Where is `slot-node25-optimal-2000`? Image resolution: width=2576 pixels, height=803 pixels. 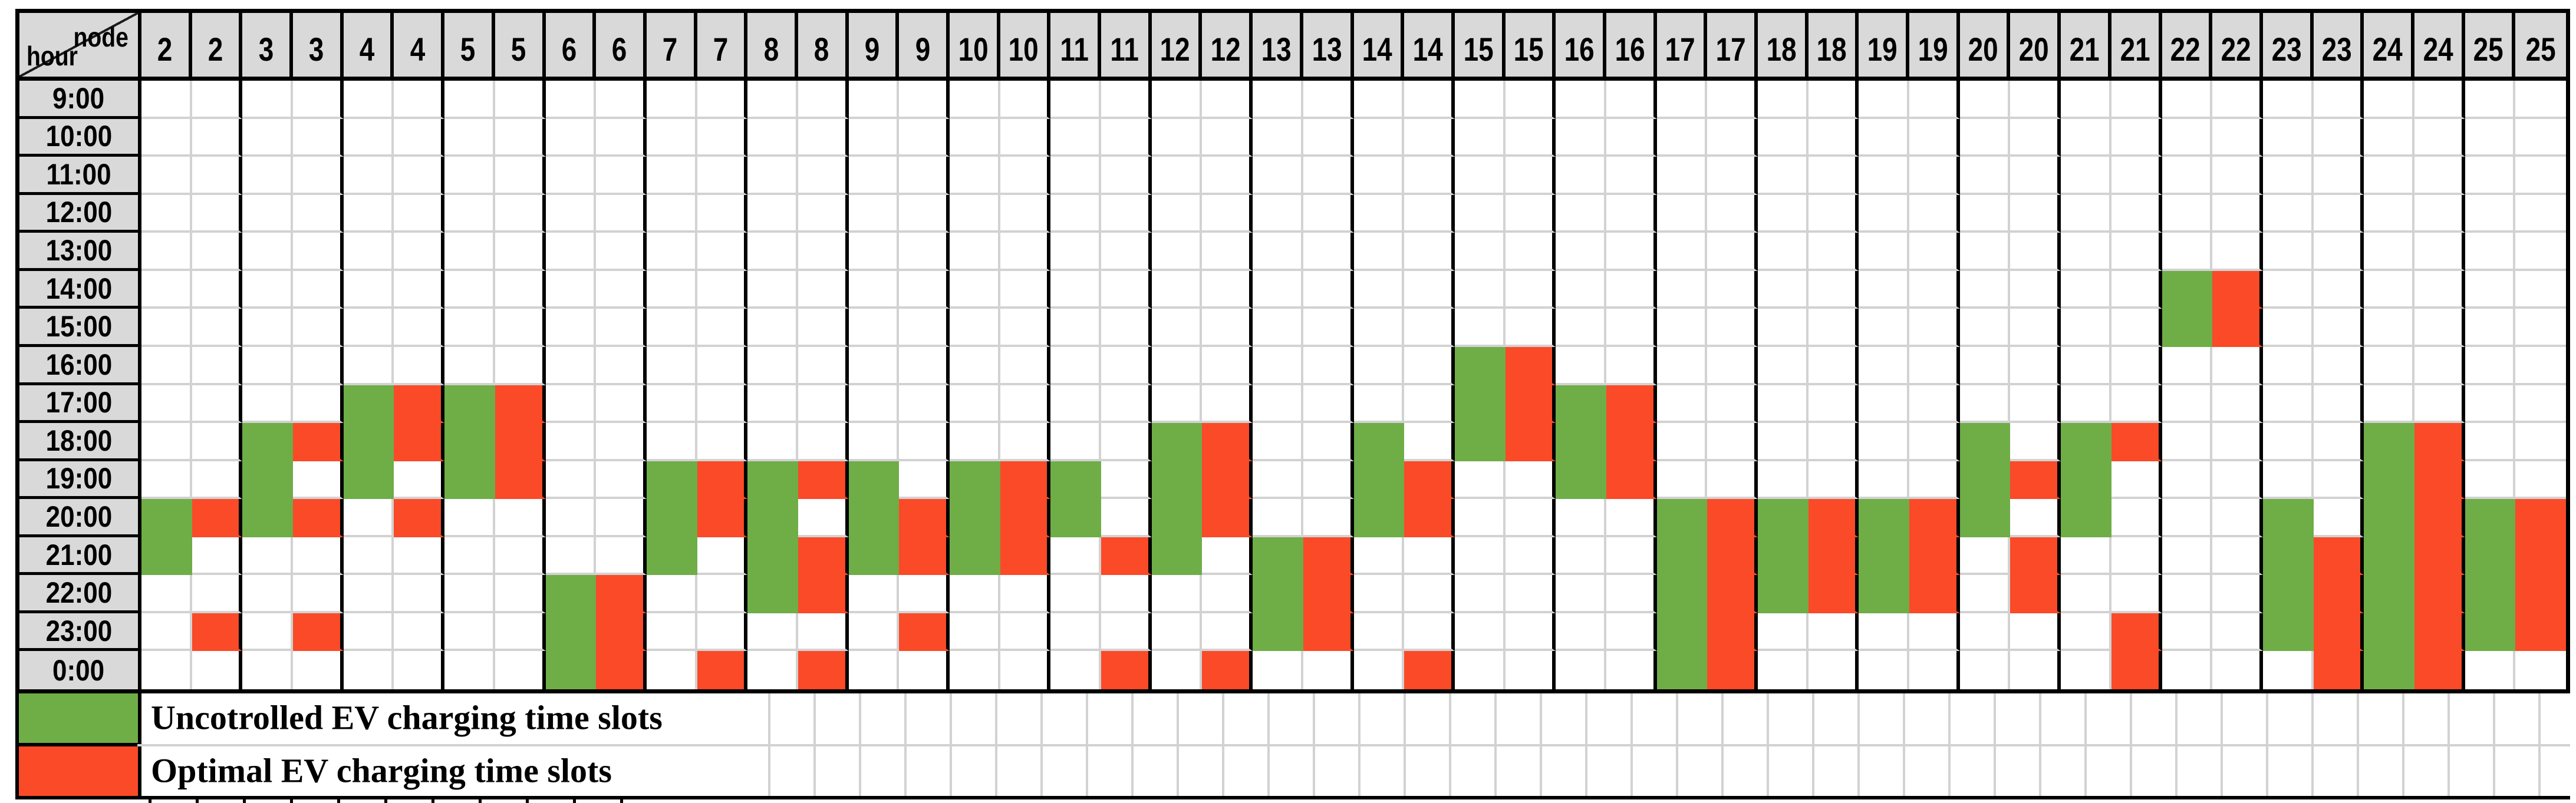
slot-node25-optimal-2000 is located at coordinates (2540, 518).